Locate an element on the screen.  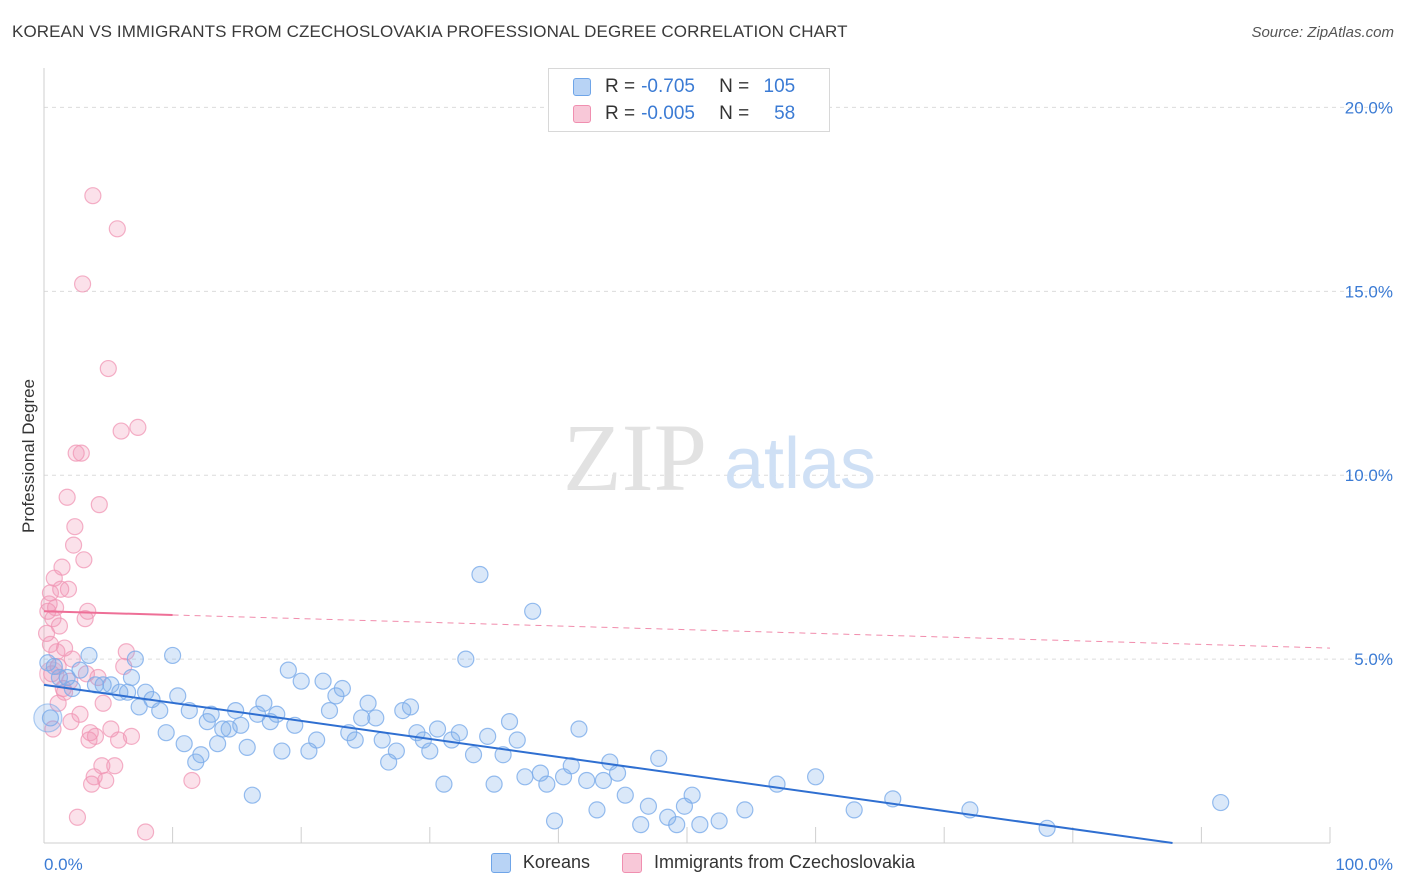
x-tick-labels: 0.0% 100.0% is located at coordinates (718, 864).